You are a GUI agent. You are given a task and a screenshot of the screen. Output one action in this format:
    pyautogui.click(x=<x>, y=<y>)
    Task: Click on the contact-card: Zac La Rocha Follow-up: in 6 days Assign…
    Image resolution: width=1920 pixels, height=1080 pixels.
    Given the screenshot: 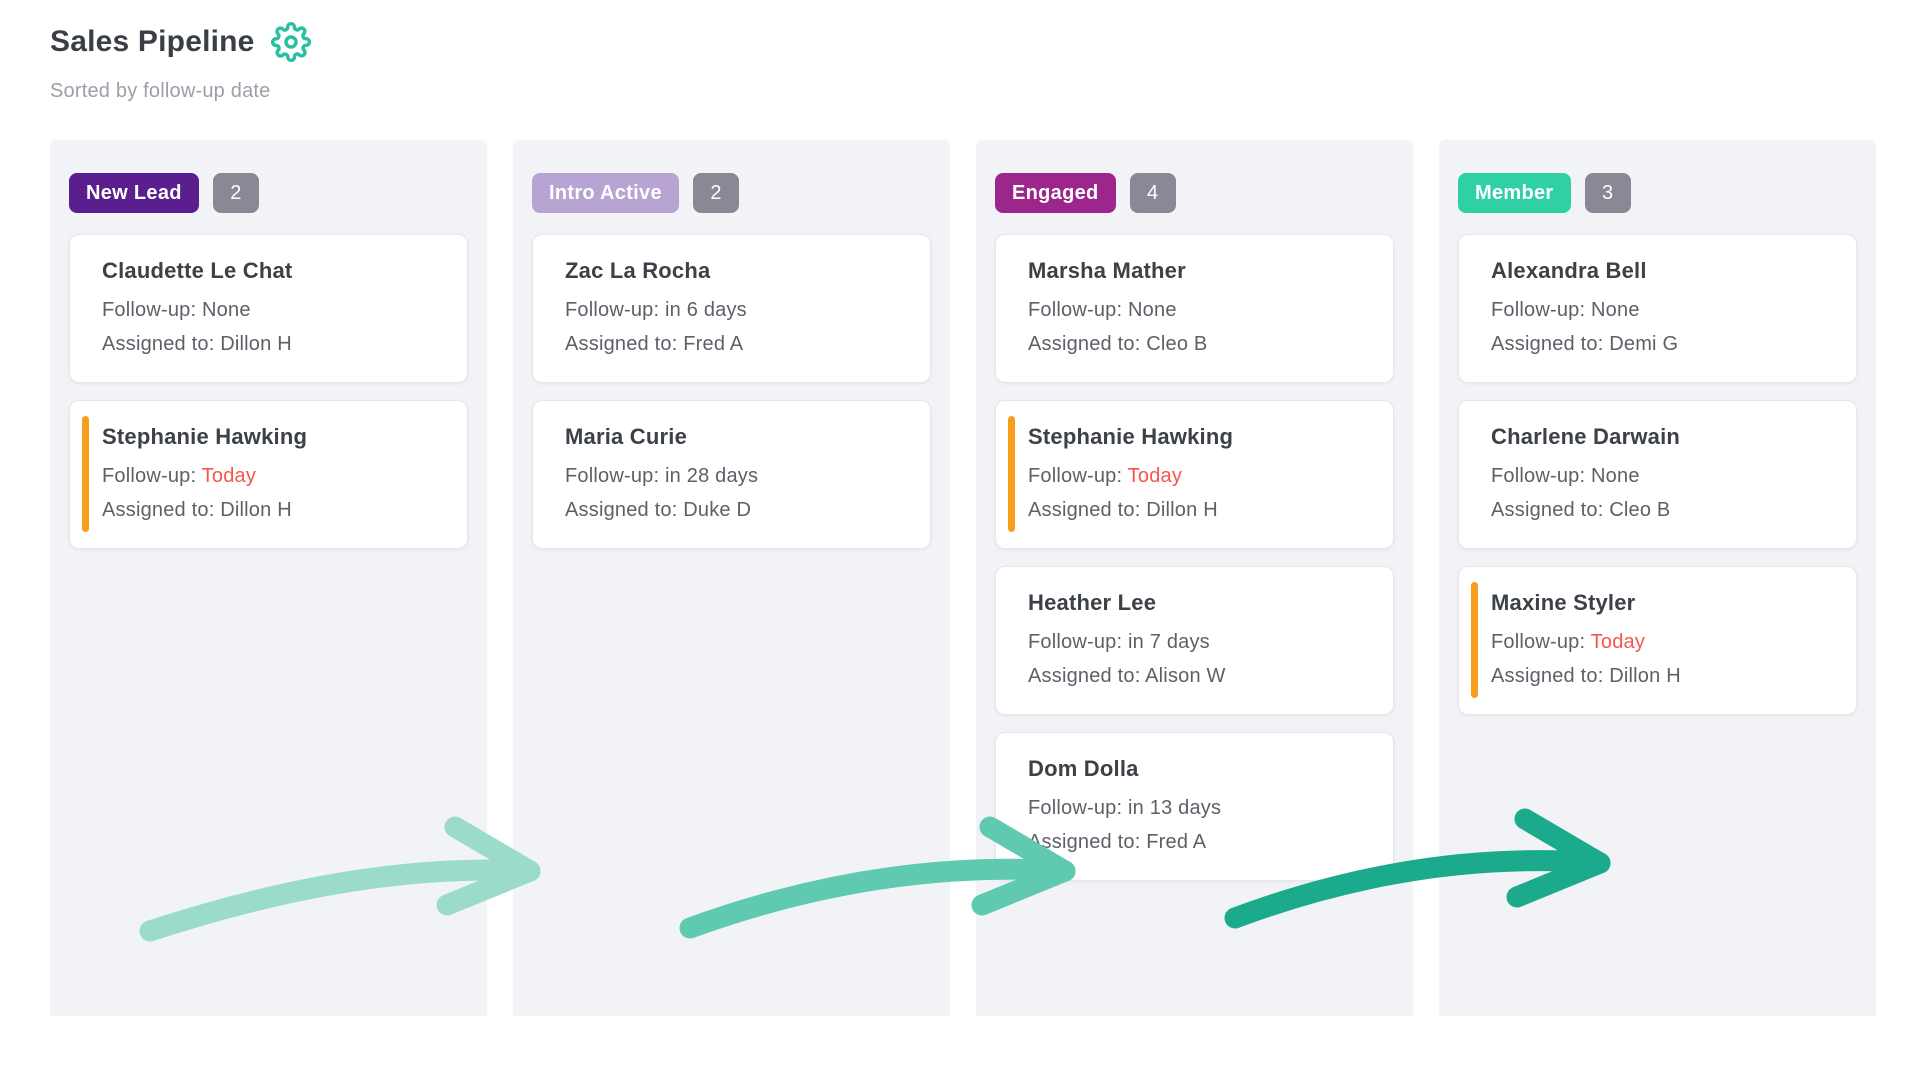 What is the action you would take?
    pyautogui.click(x=731, y=308)
    